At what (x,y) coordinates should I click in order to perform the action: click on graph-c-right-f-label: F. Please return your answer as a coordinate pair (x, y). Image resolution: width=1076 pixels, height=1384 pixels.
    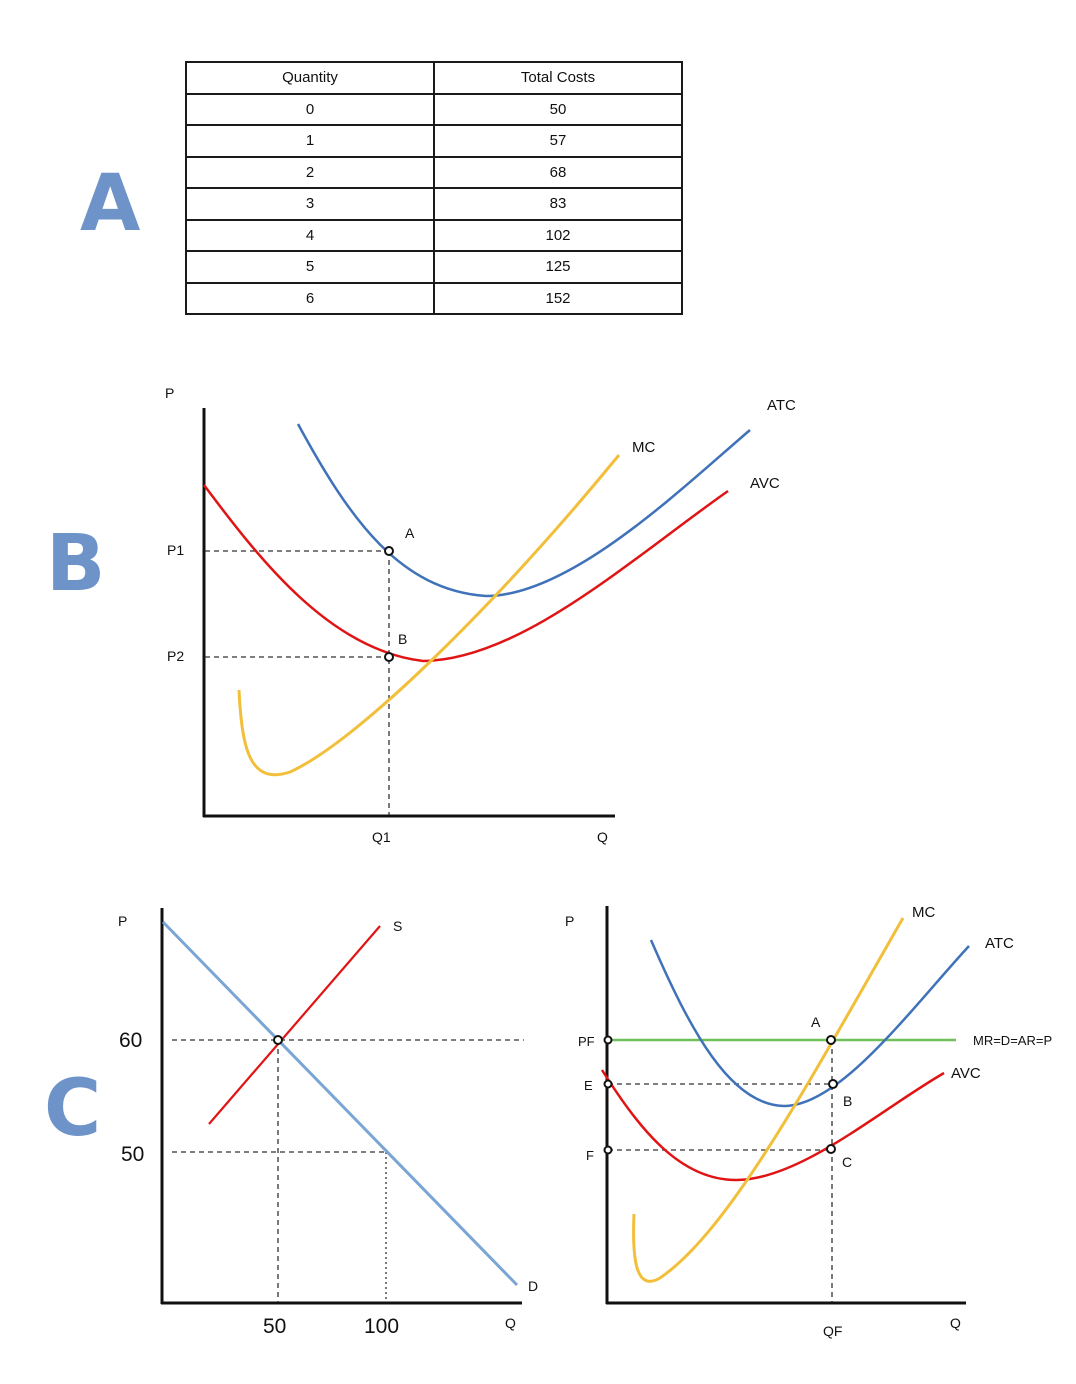
    Looking at the image, I should click on (590, 1155).